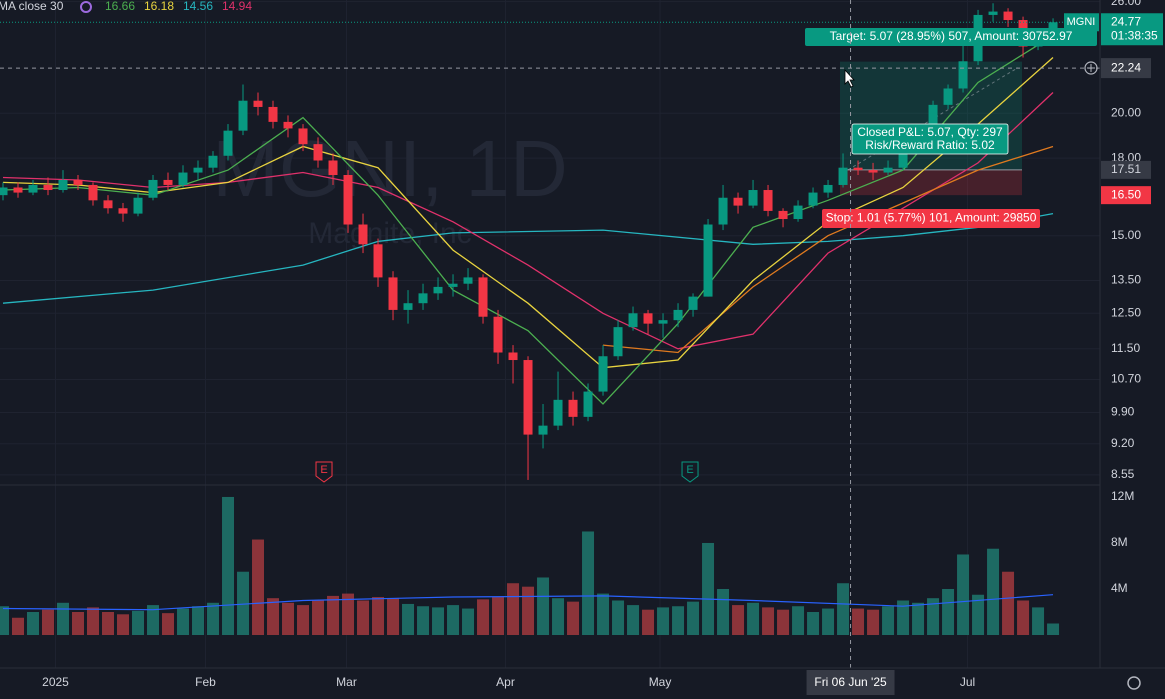 The width and height of the screenshot is (1165, 699). I want to click on stop-badge, so click(1126, 195).